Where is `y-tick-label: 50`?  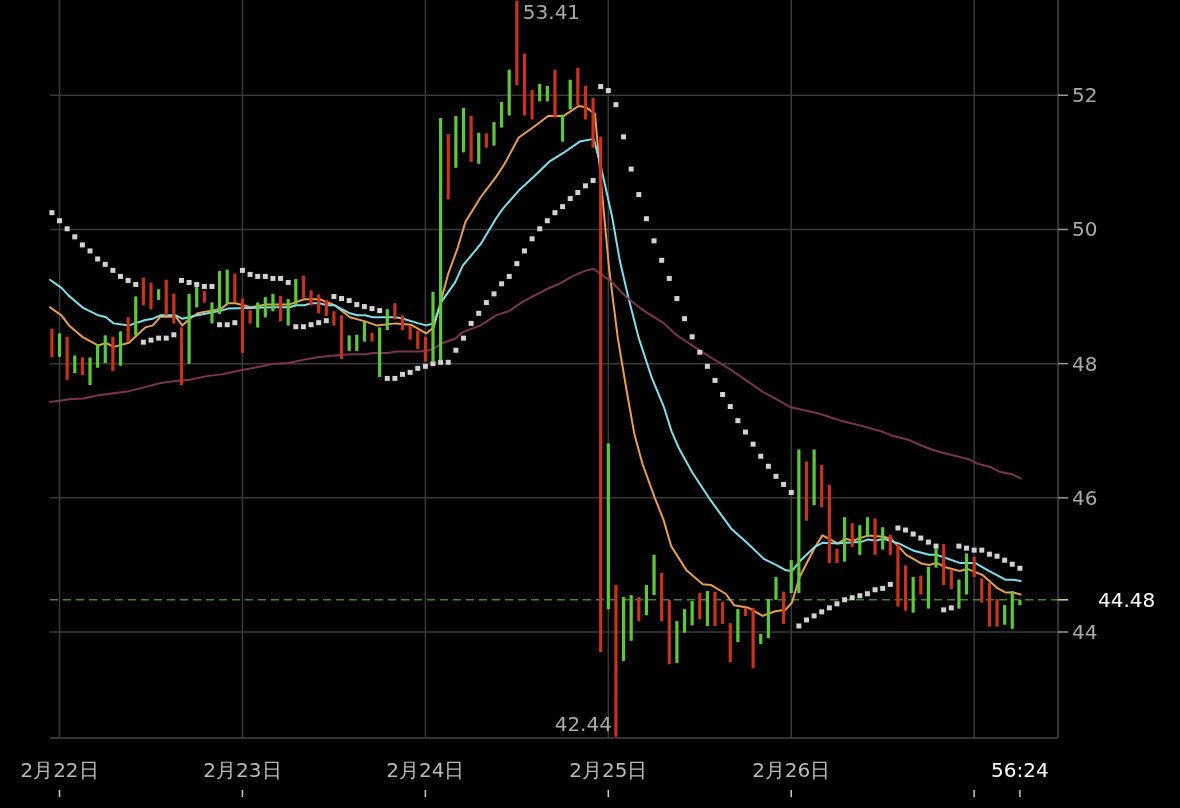 y-tick-label: 50 is located at coordinates (1085, 229).